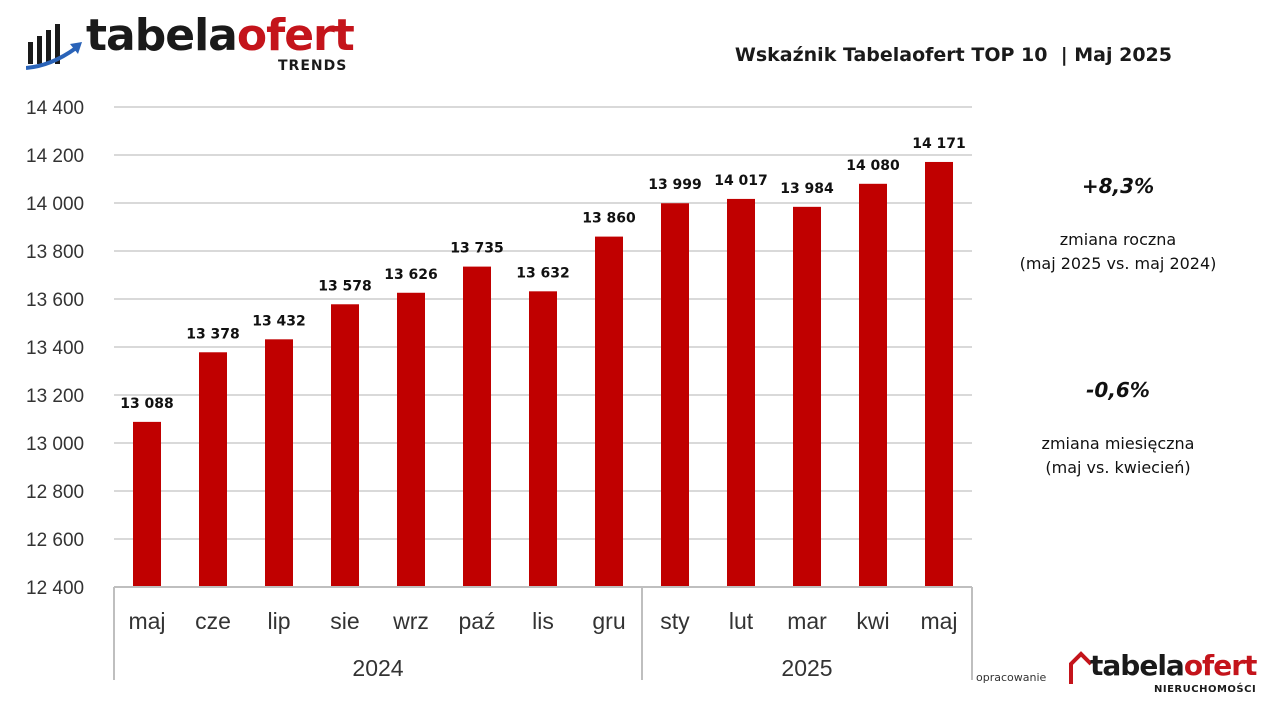  What do you see at coordinates (162, 35) in the screenshot?
I see `logo-main-text: tabela` at bounding box center [162, 35].